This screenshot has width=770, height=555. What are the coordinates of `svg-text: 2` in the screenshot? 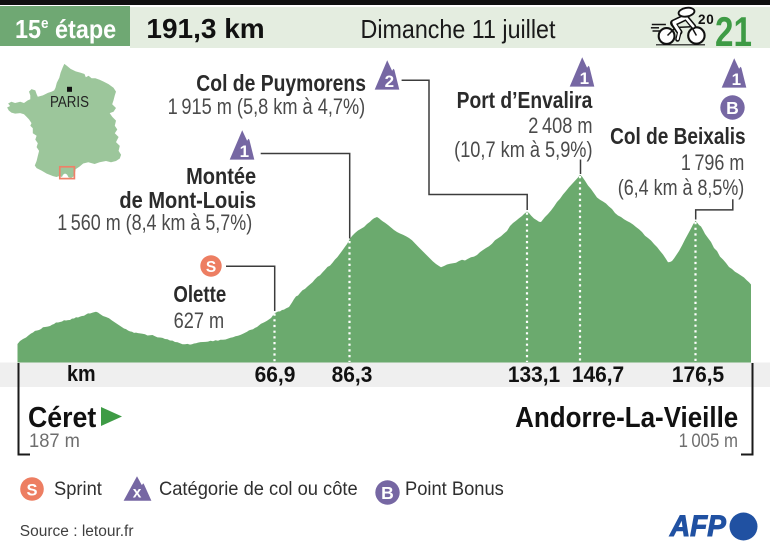 It's located at (389, 80).